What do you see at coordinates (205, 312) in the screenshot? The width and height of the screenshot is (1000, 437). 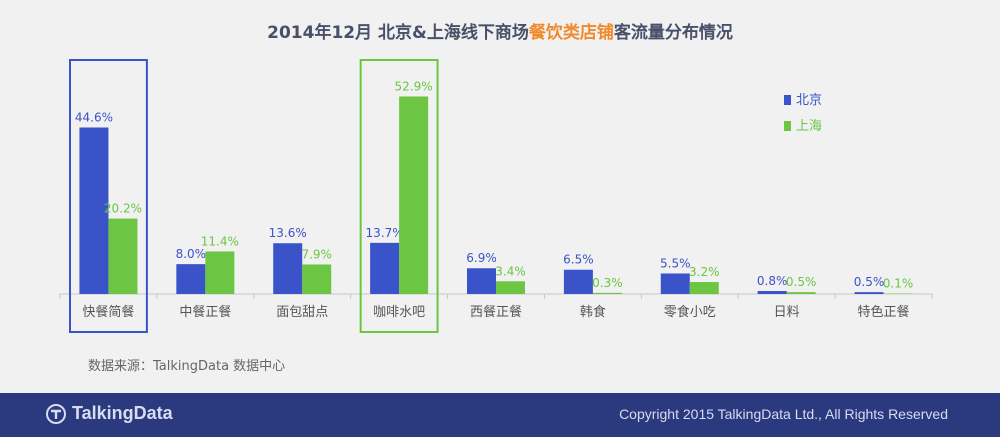 I see `category-label: 中餐正餐` at bounding box center [205, 312].